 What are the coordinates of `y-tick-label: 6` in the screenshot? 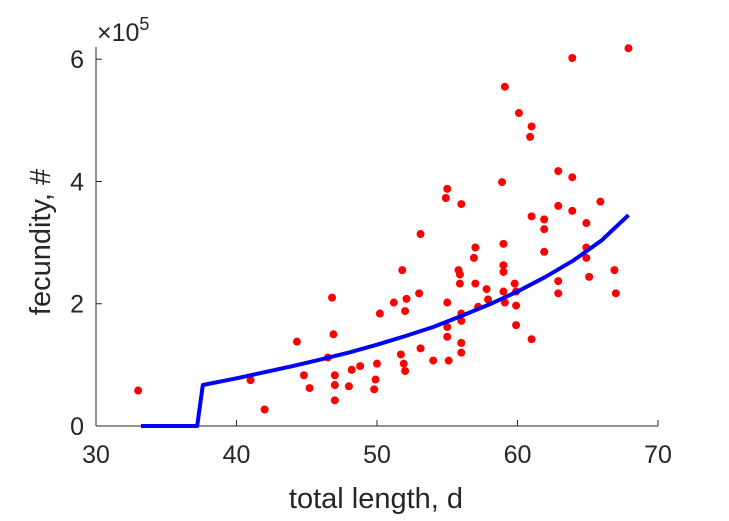 It's located at (77, 60).